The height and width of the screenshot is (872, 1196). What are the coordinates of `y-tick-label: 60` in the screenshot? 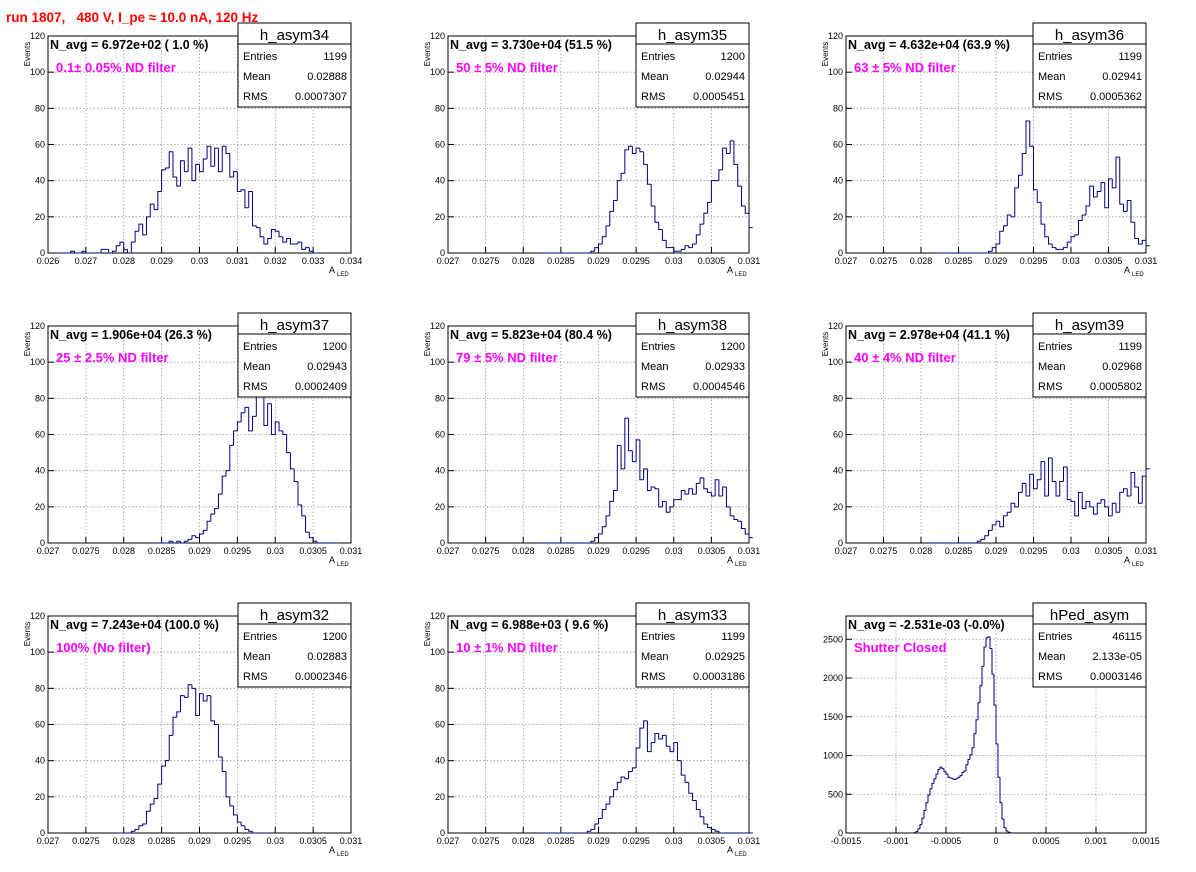 It's located at (440, 435).